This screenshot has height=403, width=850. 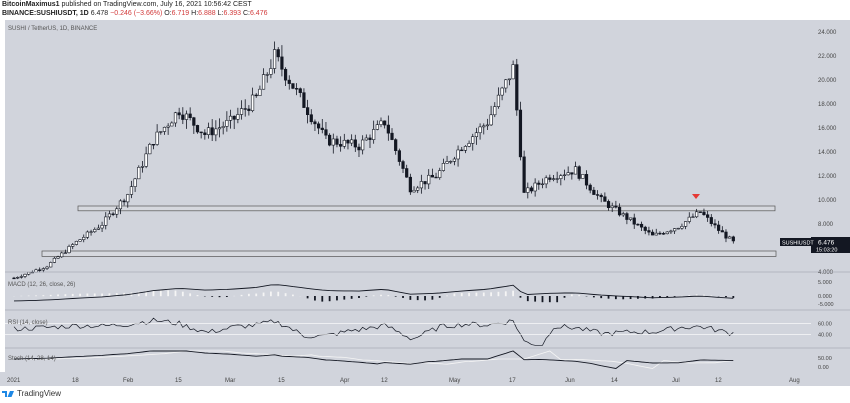 What do you see at coordinates (425, 379) in the screenshot?
I see `time-axis` at bounding box center [425, 379].